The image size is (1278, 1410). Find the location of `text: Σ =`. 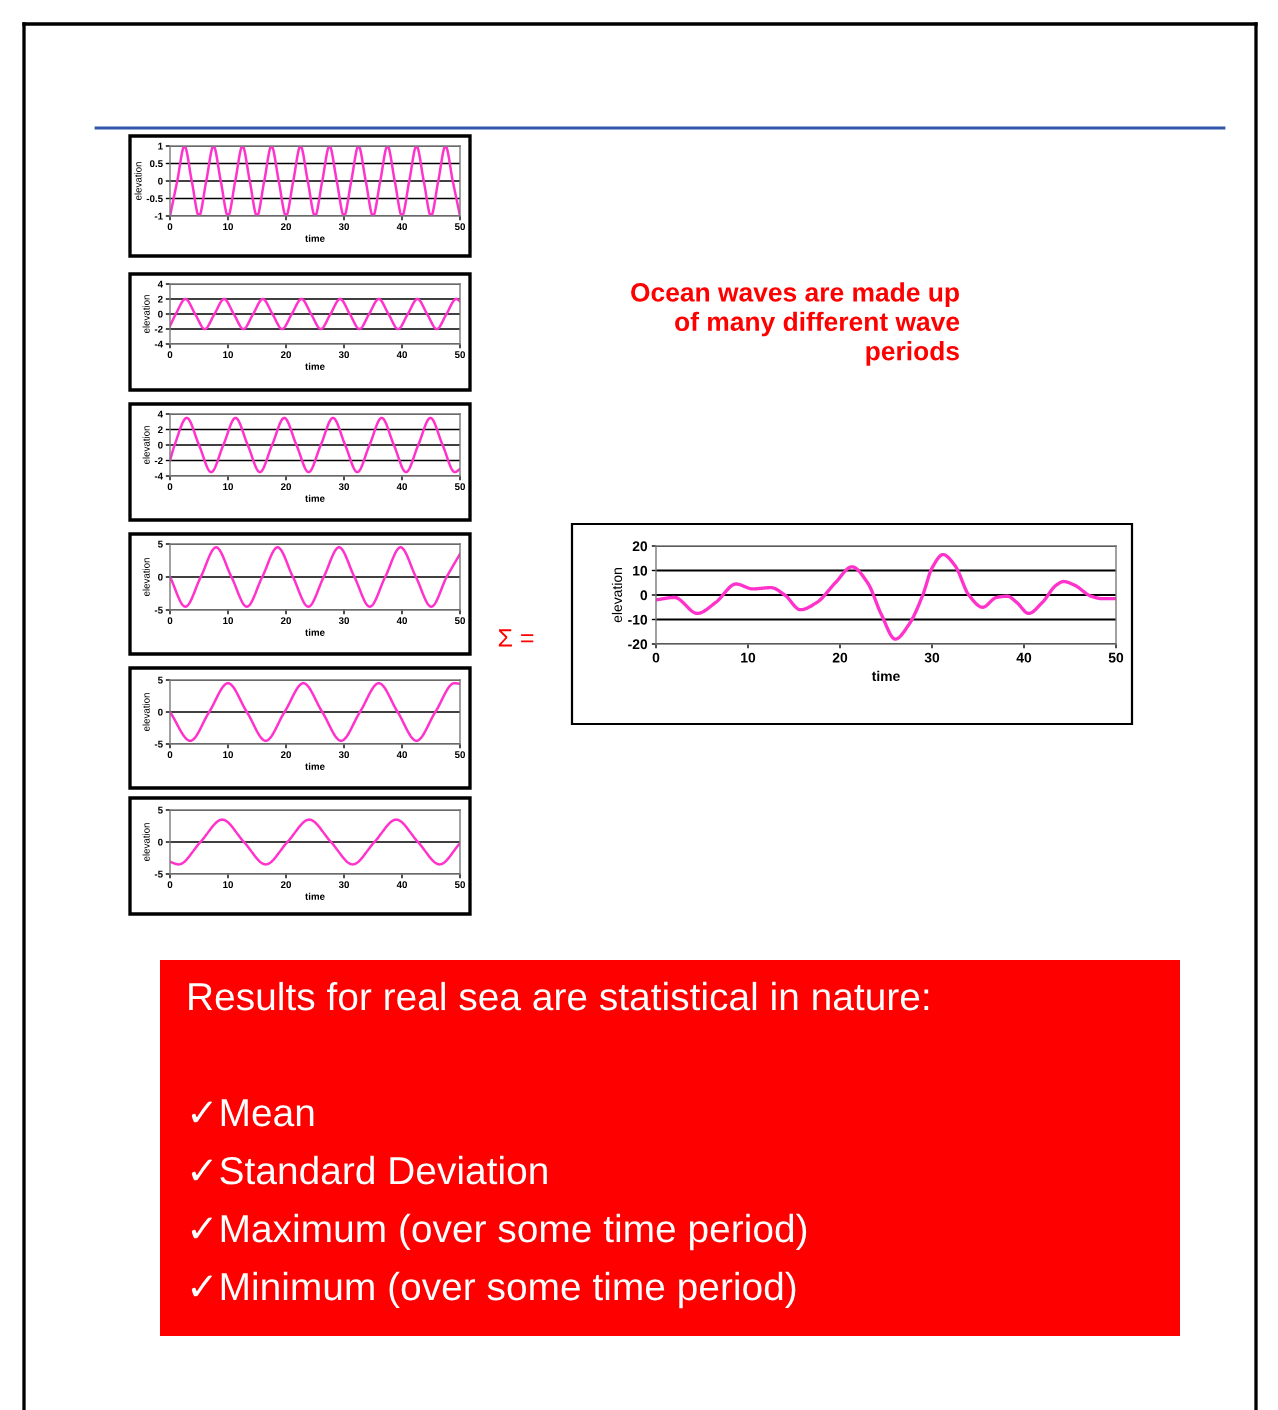

text: Σ = is located at coordinates (516, 638).